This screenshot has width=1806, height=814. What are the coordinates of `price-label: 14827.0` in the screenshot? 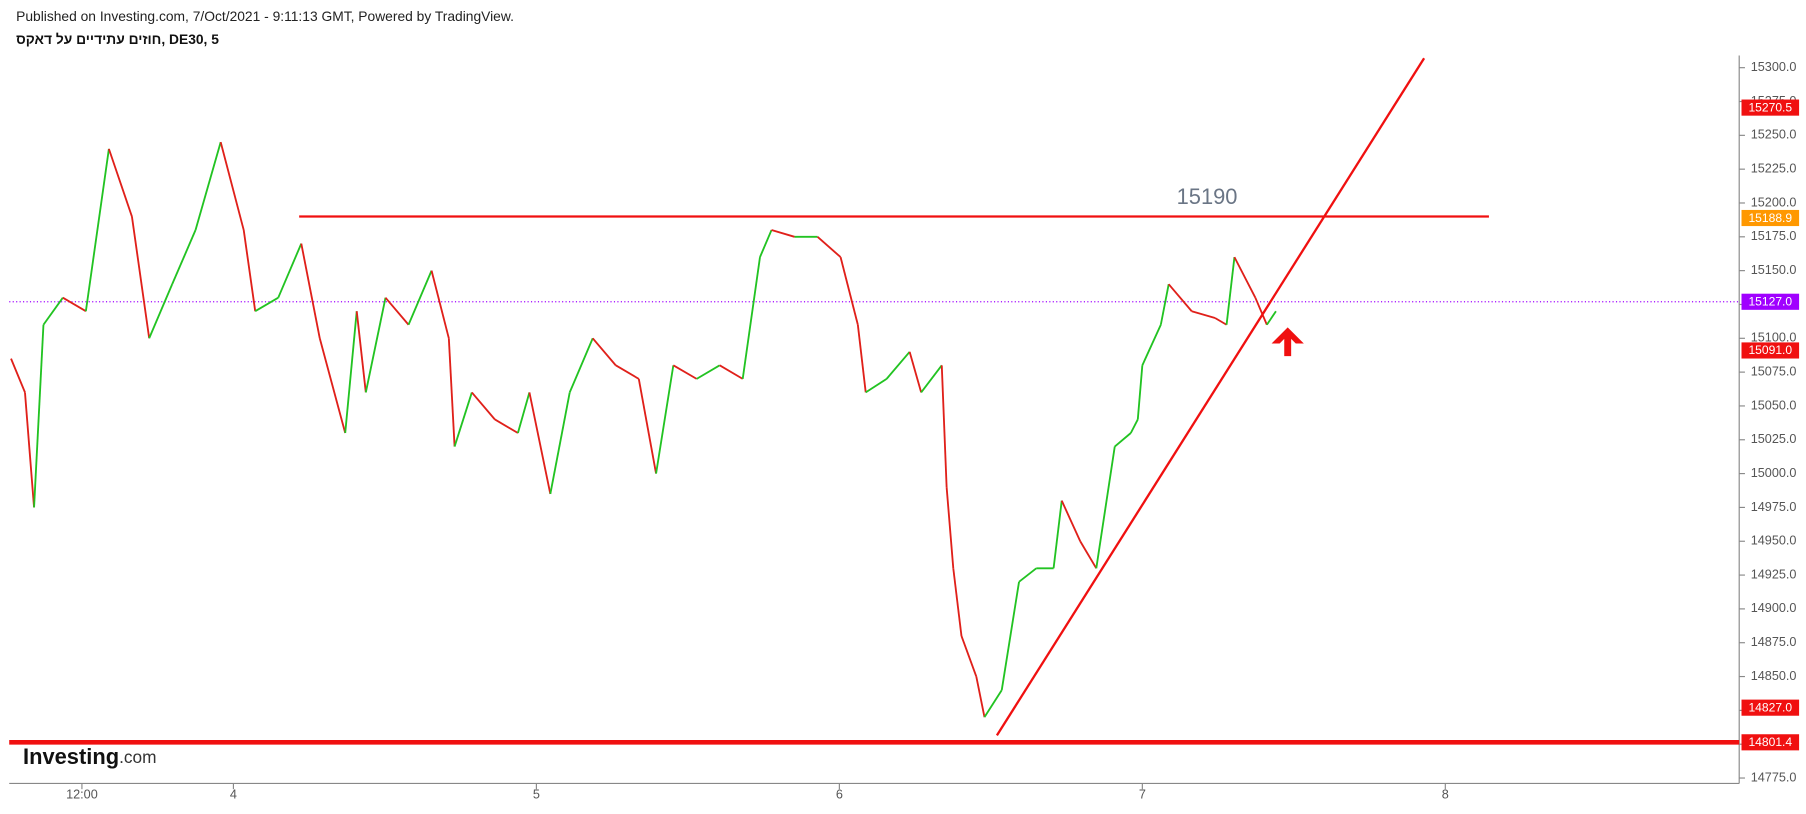 It's located at (1770, 707).